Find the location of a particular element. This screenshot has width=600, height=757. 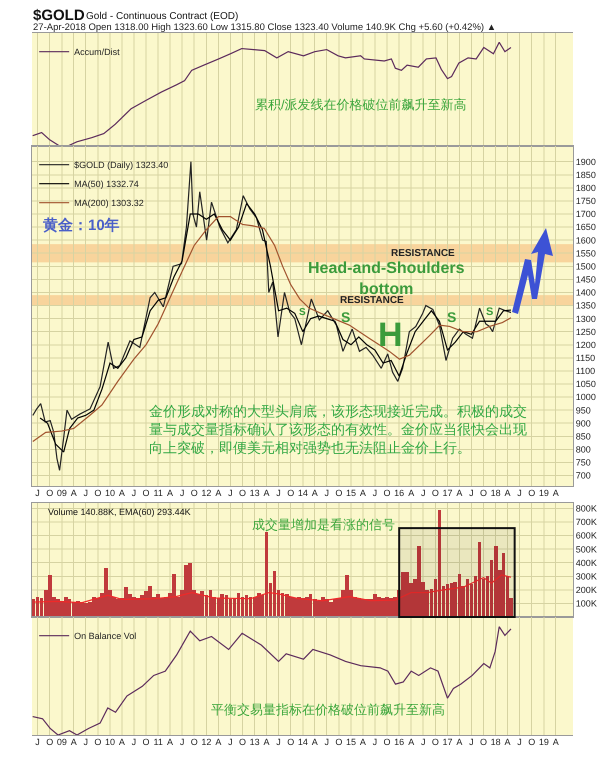

y-tick-label: 1250 is located at coordinates (586, 331).